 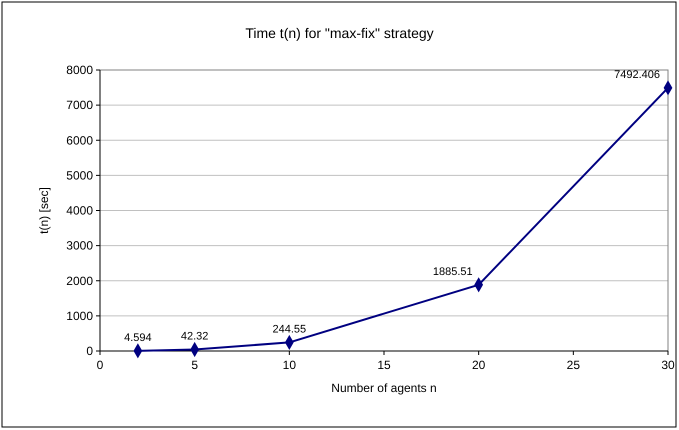 I want to click on x-tick-label: 0, so click(x=100, y=365).